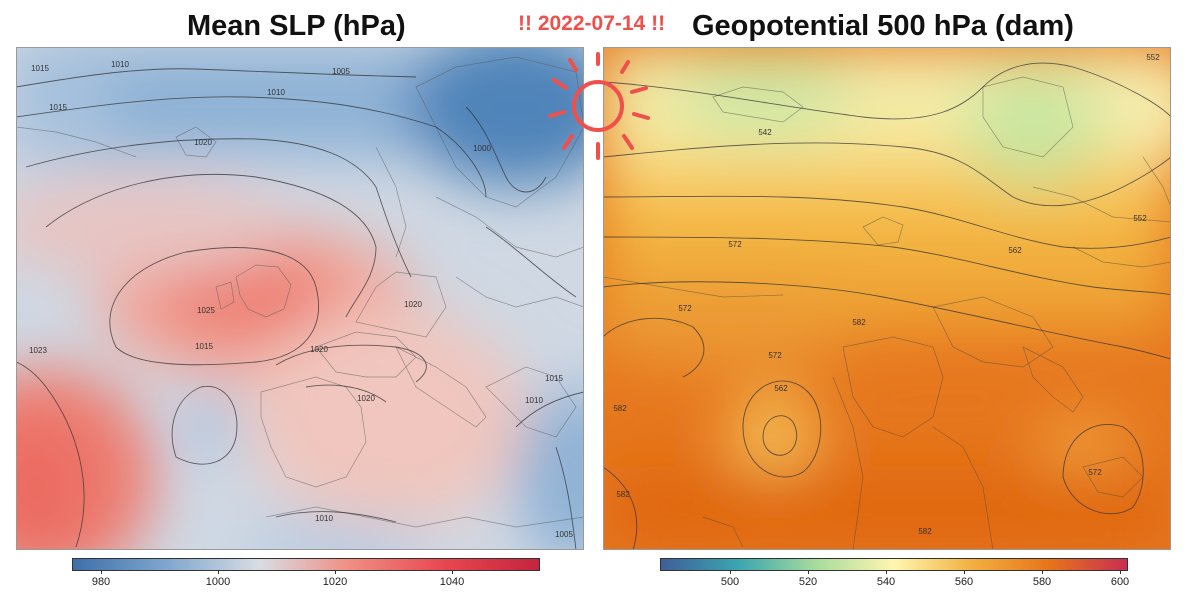 This screenshot has height=600, width=1200. I want to click on date-label: !! 2022-07-14 !!, so click(592, 23).